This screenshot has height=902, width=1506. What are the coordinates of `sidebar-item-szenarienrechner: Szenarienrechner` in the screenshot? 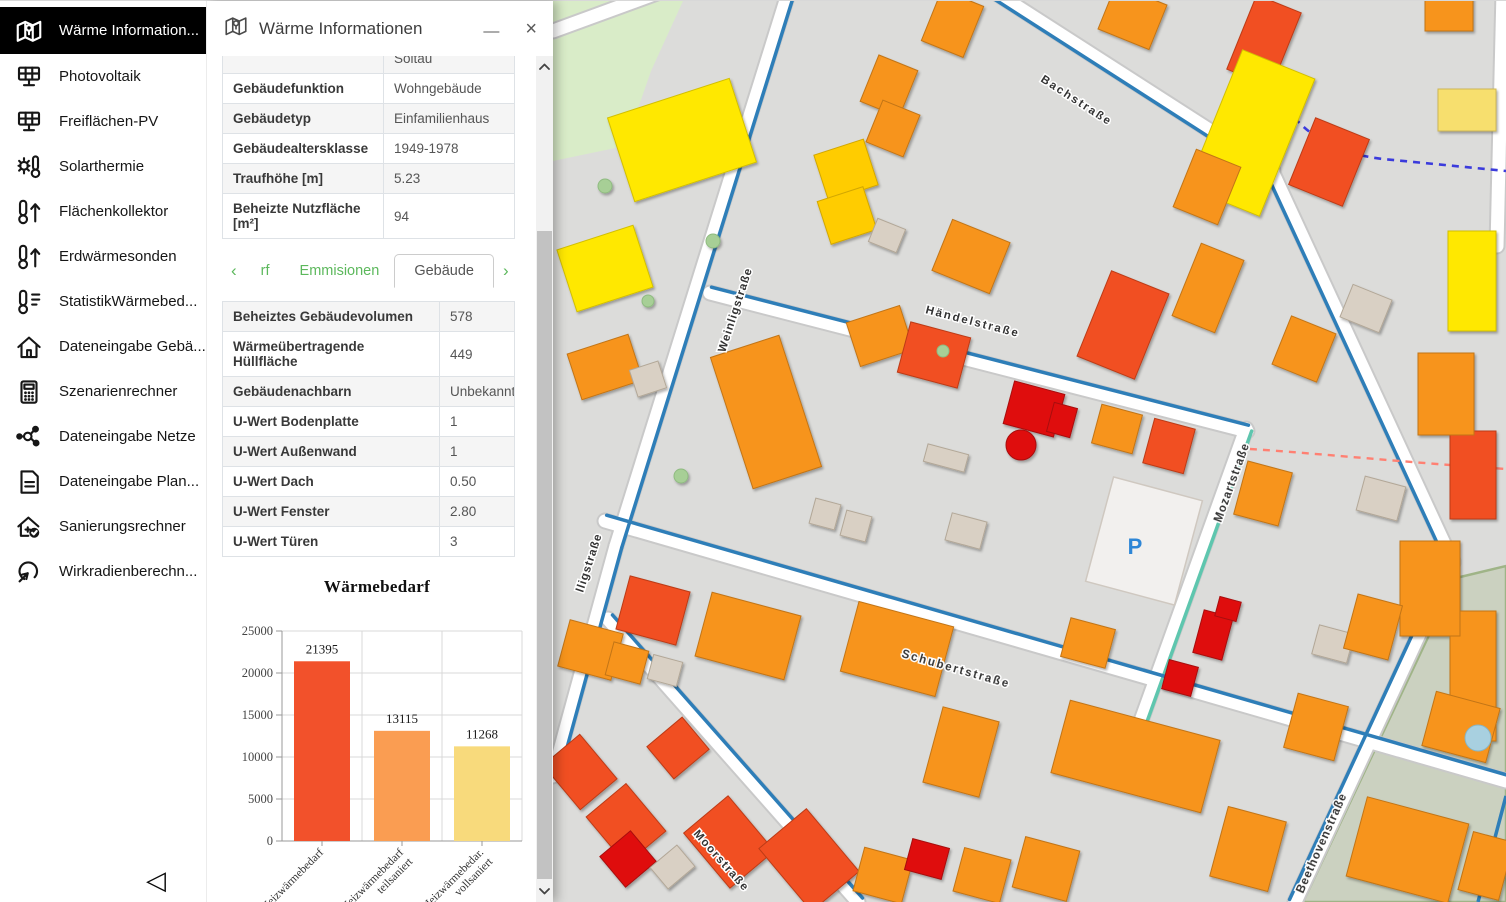 It's located at (103, 391).